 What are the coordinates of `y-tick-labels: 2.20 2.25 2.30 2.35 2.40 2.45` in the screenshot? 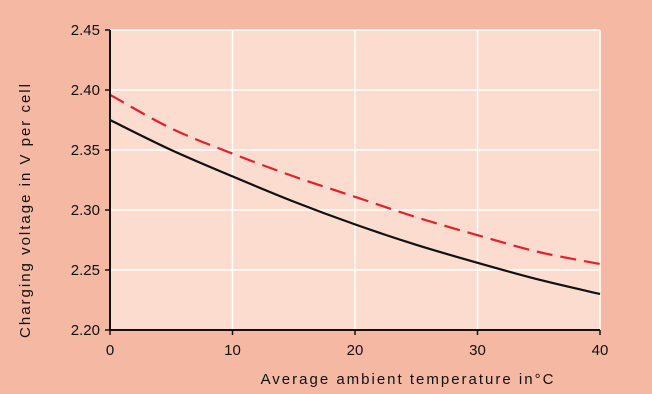 It's located at (85, 180).